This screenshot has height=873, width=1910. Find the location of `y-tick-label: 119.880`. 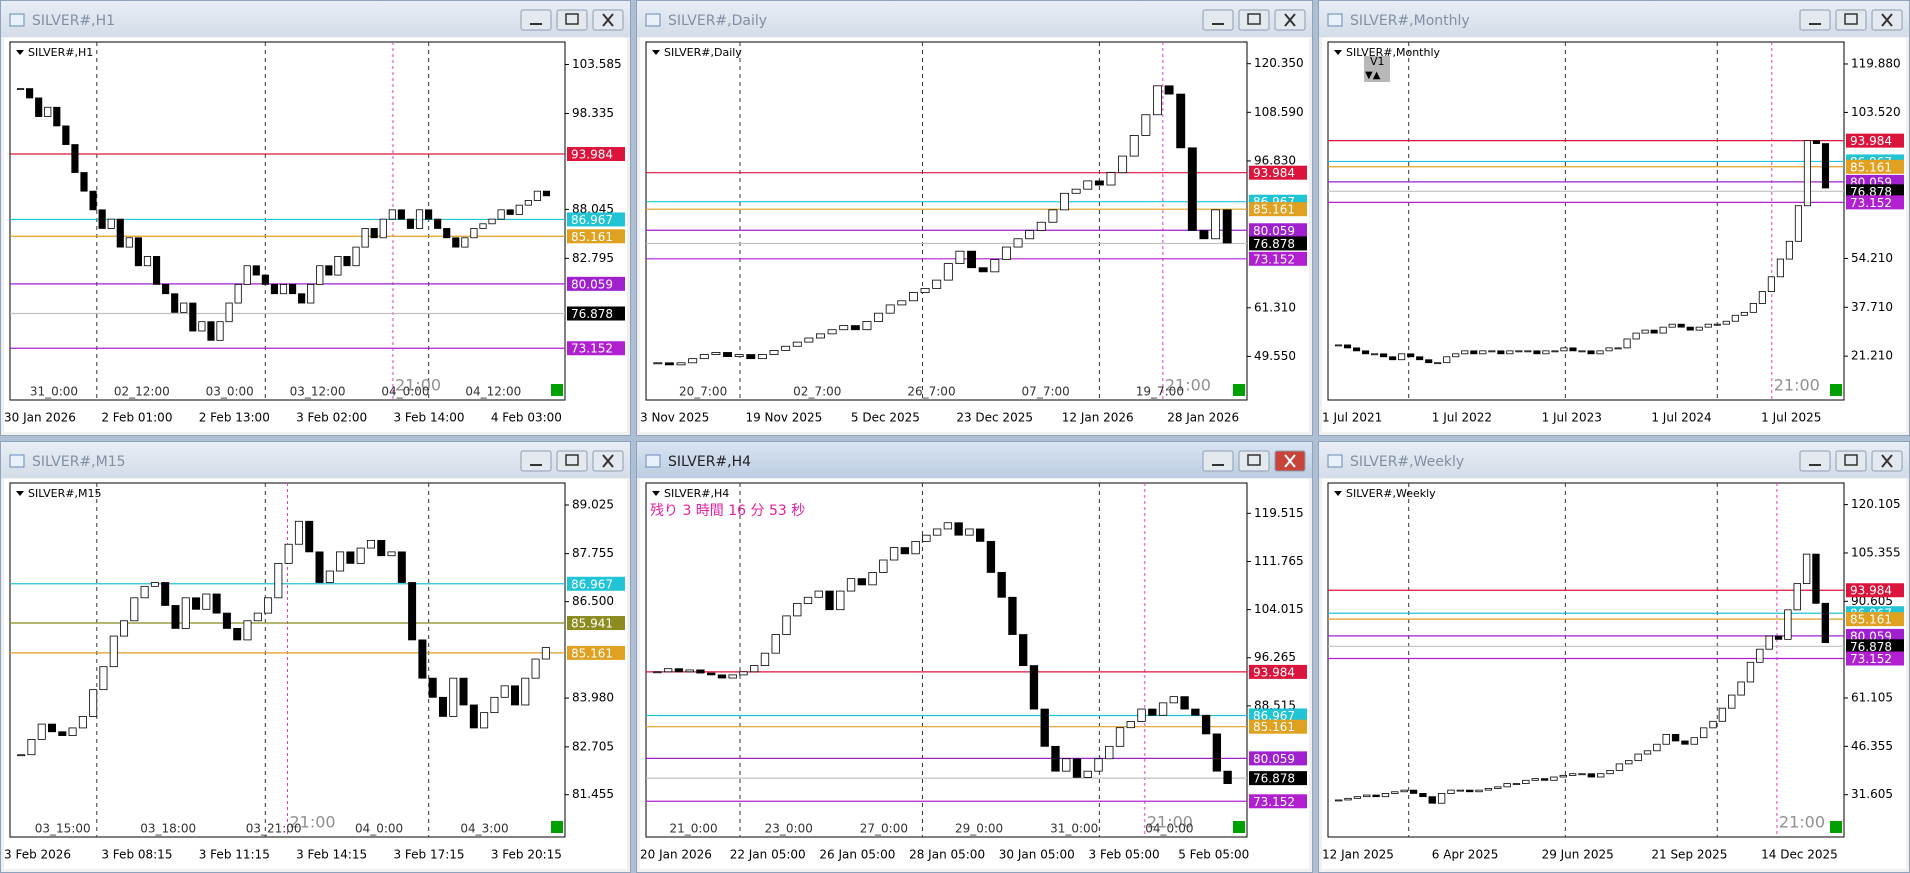

y-tick-label: 119.880 is located at coordinates (1876, 63).